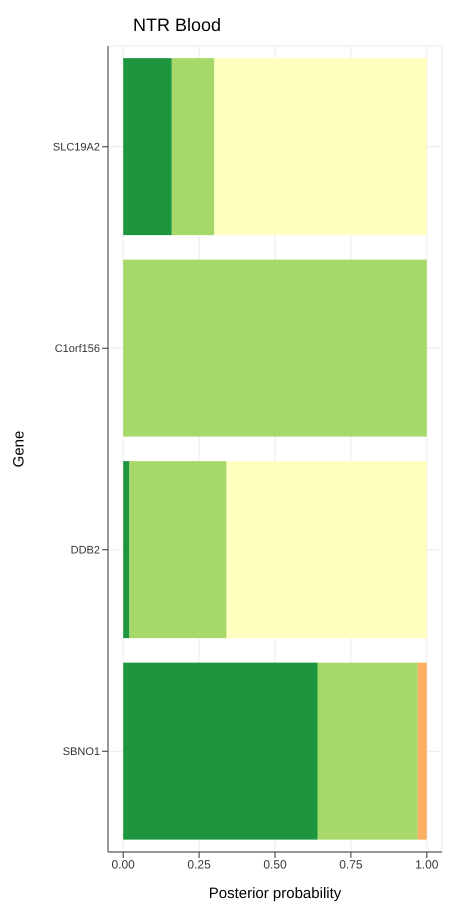 This screenshot has height=909, width=462. Describe the element at coordinates (124, 865) in the screenshot. I see `x-tick-label: 0.00` at that location.